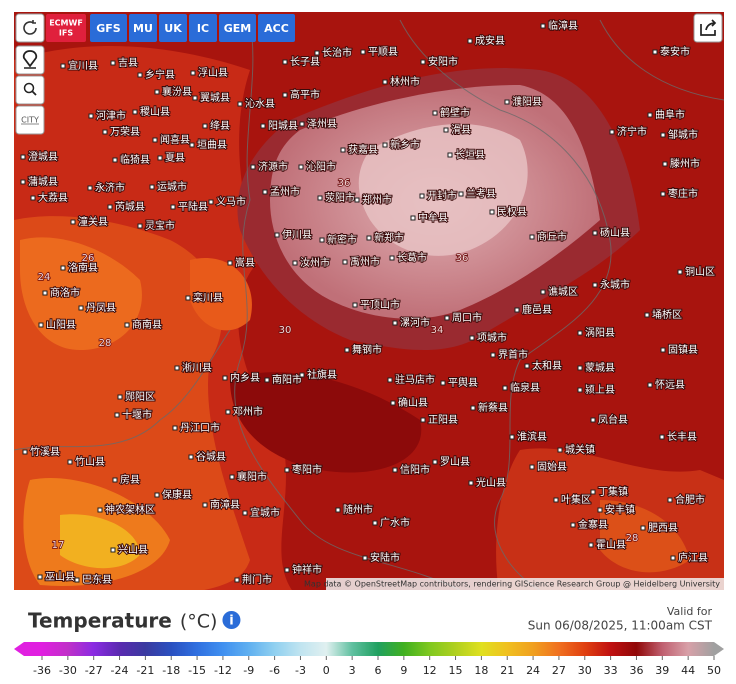  Describe the element at coordinates (552, 466) in the screenshot. I see `city-label: 固始县` at that location.